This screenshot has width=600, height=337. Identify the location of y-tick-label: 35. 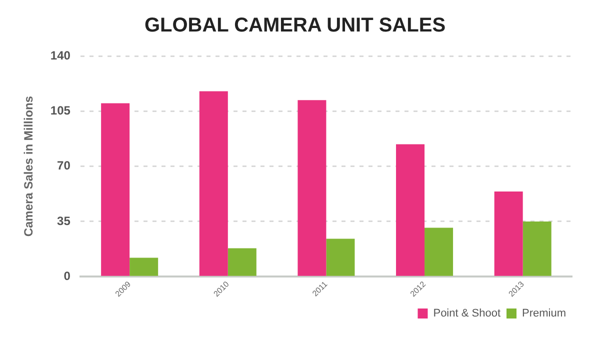
(64, 221).